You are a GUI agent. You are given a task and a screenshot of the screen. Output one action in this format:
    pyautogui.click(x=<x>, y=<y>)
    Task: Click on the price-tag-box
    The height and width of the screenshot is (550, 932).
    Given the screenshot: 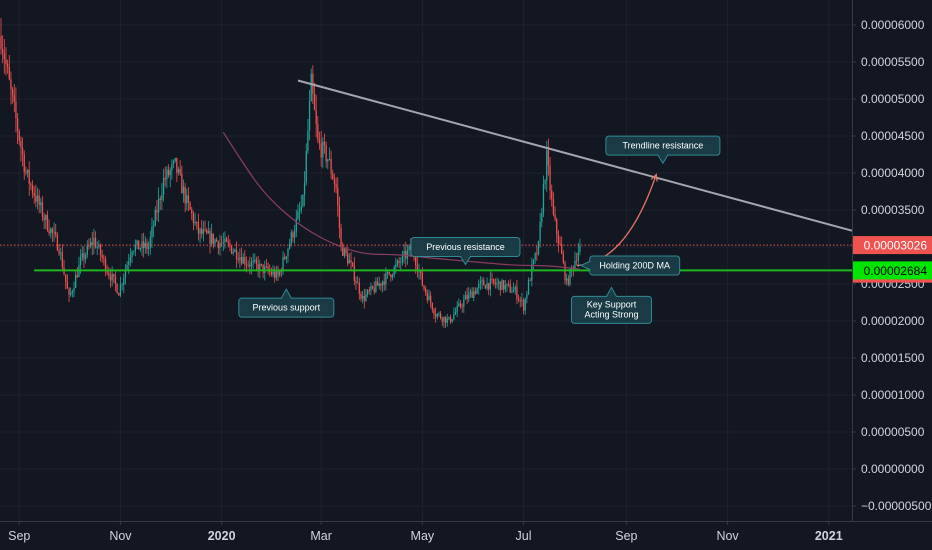 What is the action you would take?
    pyautogui.click(x=892, y=270)
    